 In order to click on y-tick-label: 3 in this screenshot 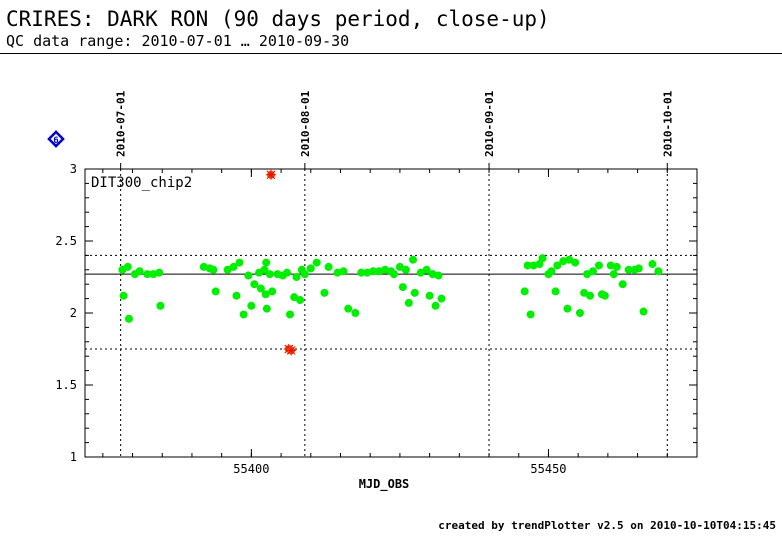, I will do `click(73, 169)`.